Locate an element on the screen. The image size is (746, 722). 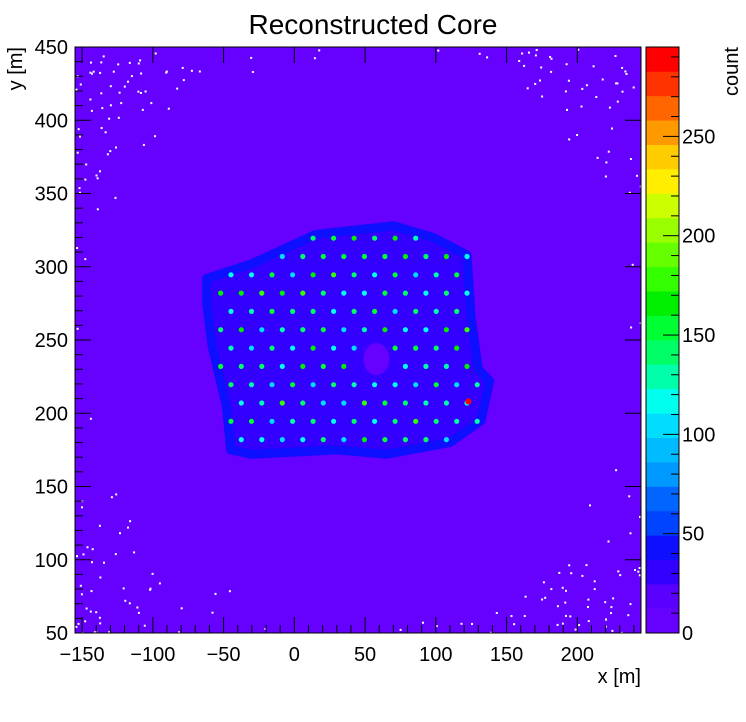
y-tick-label: 50 is located at coordinates (57, 634).